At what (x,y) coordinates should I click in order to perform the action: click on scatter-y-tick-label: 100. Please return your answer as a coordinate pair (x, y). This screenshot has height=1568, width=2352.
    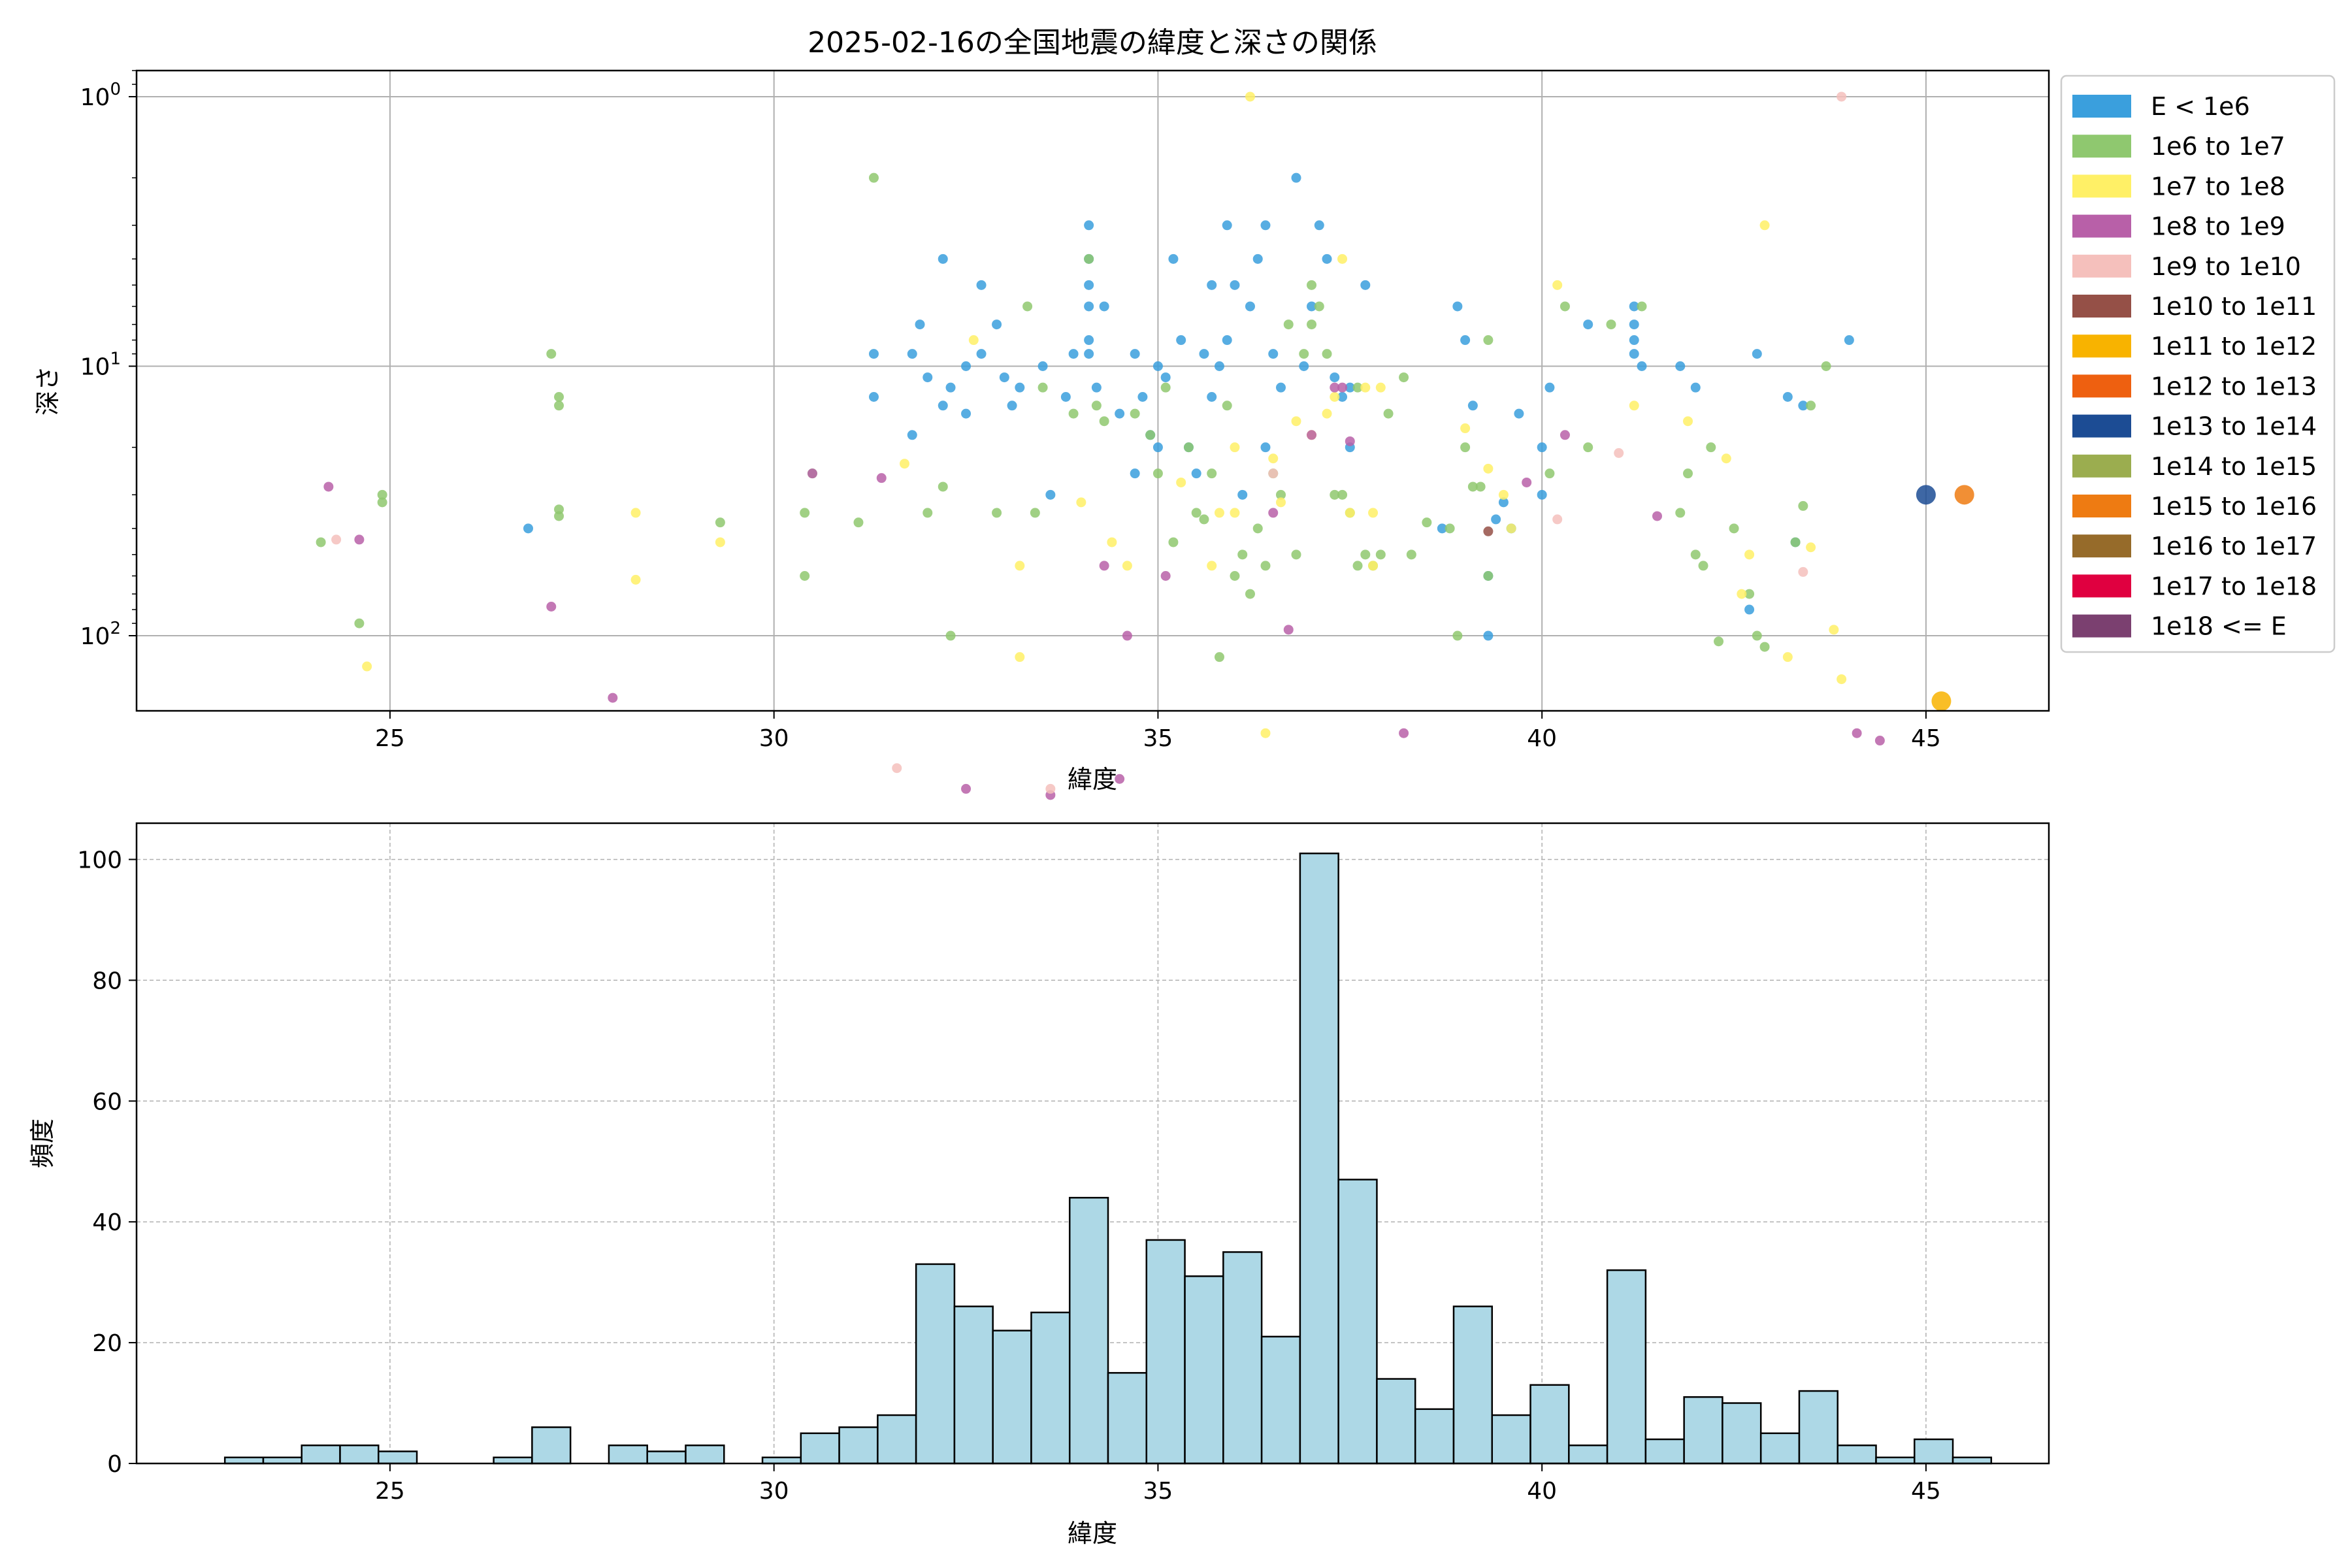
    Looking at the image, I should click on (100, 95).